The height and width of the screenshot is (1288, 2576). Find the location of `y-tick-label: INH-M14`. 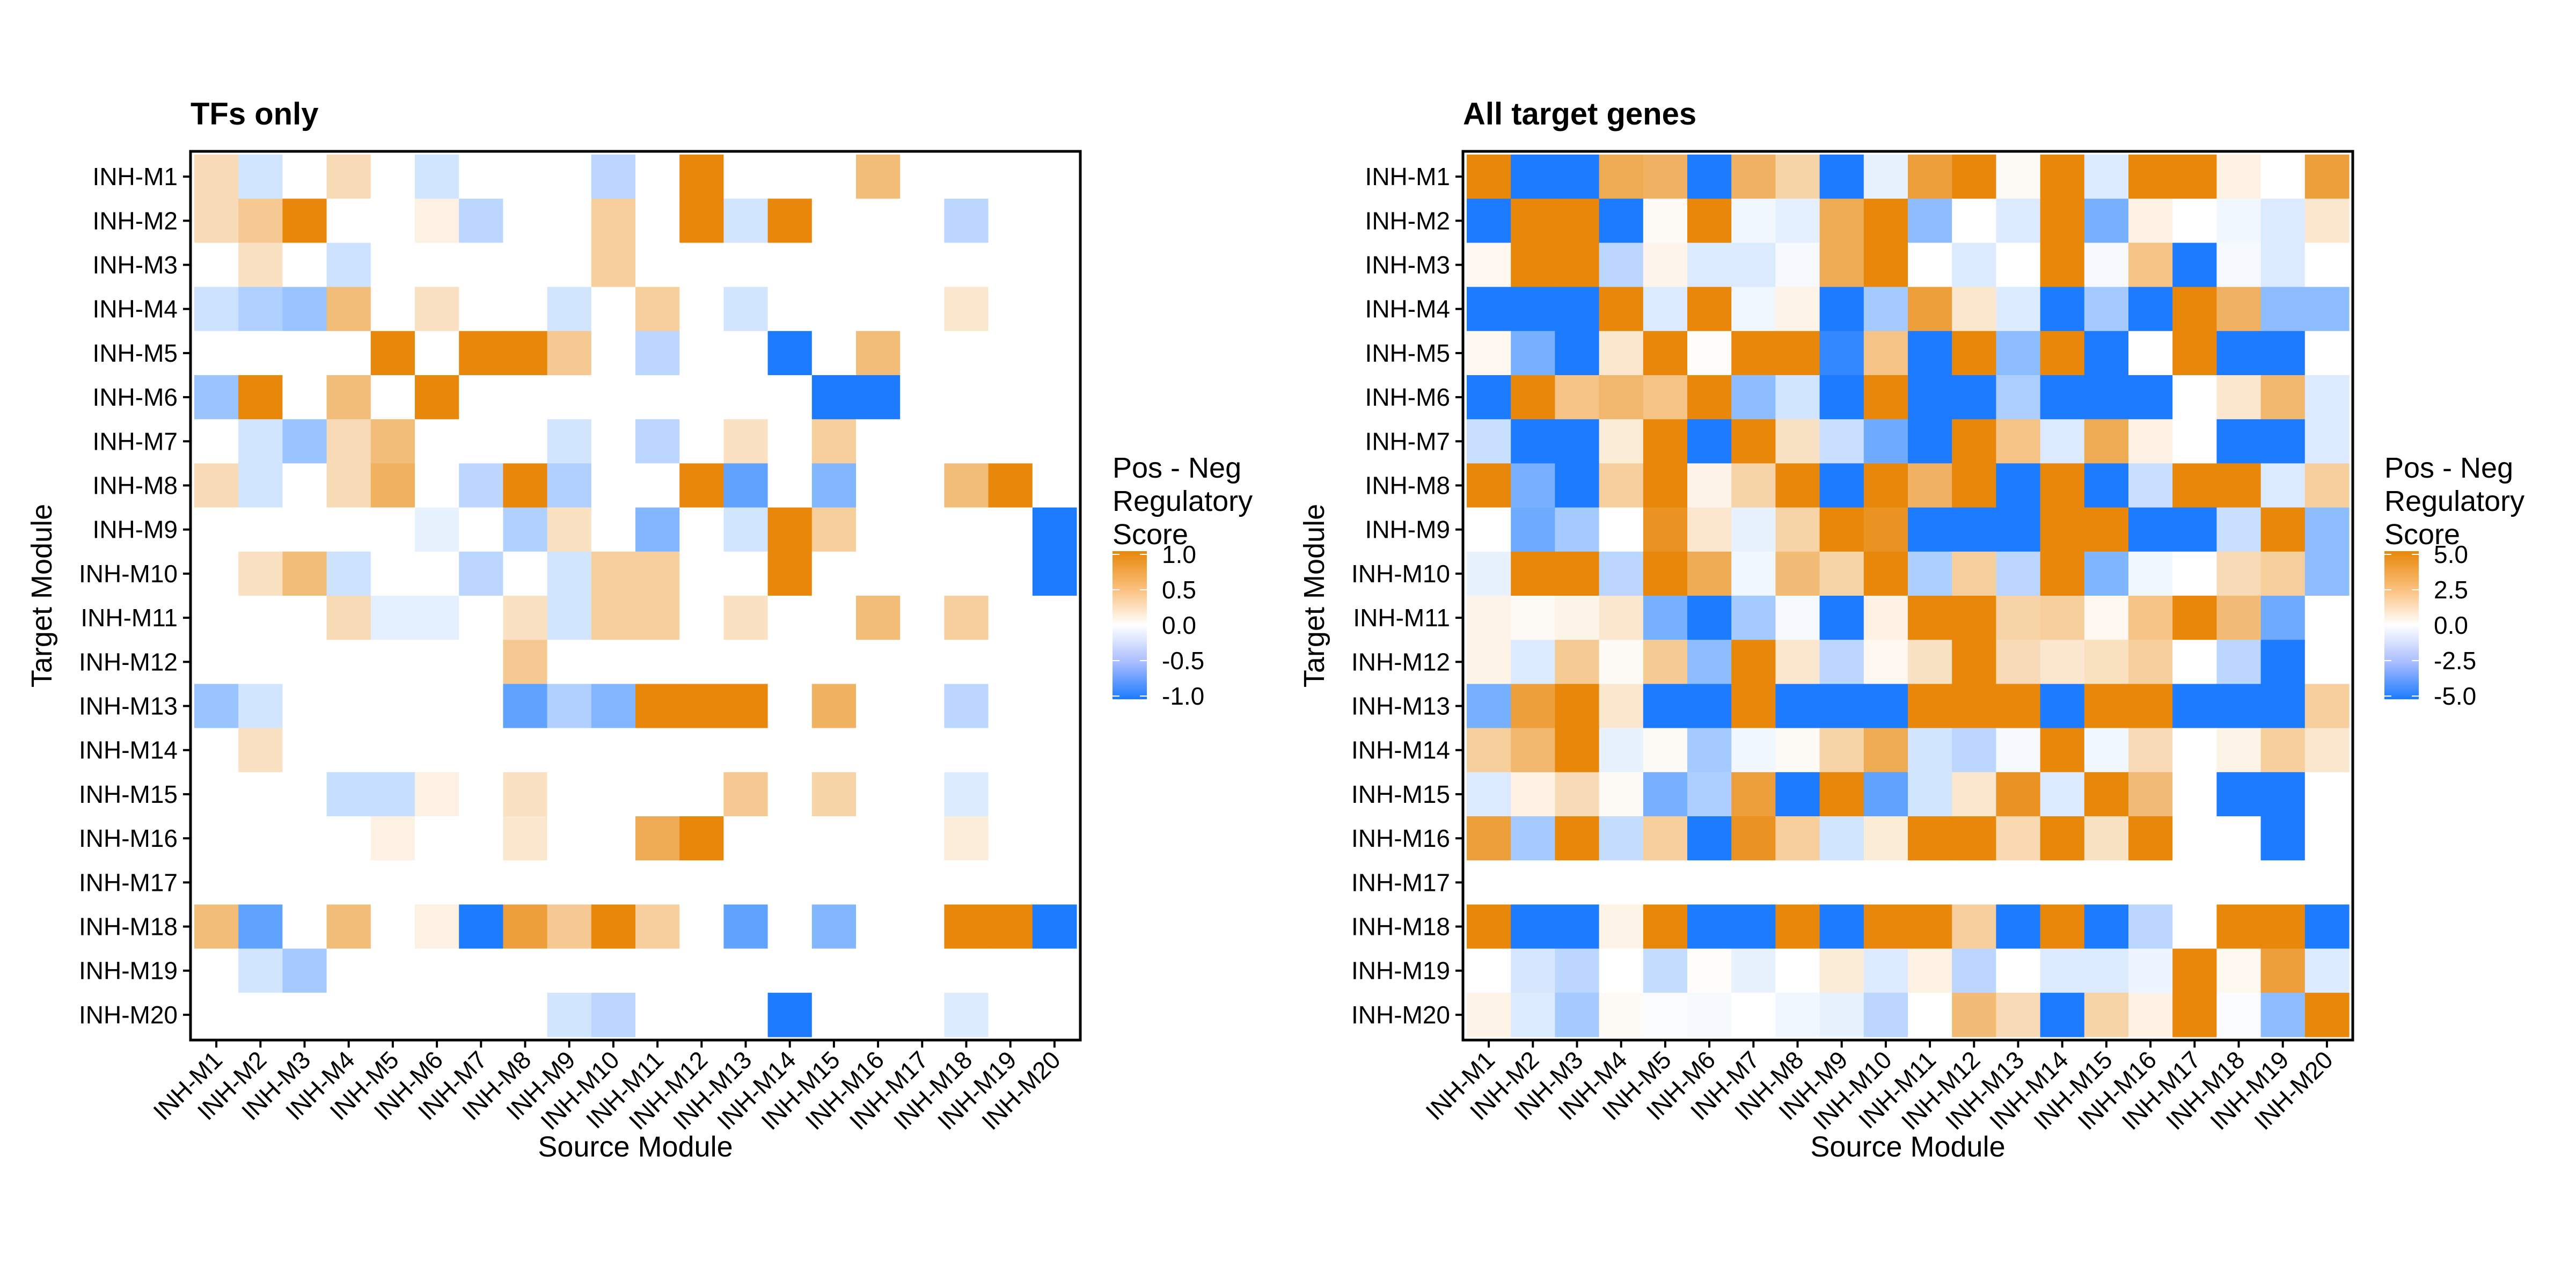

y-tick-label: INH-M14 is located at coordinates (128, 750).